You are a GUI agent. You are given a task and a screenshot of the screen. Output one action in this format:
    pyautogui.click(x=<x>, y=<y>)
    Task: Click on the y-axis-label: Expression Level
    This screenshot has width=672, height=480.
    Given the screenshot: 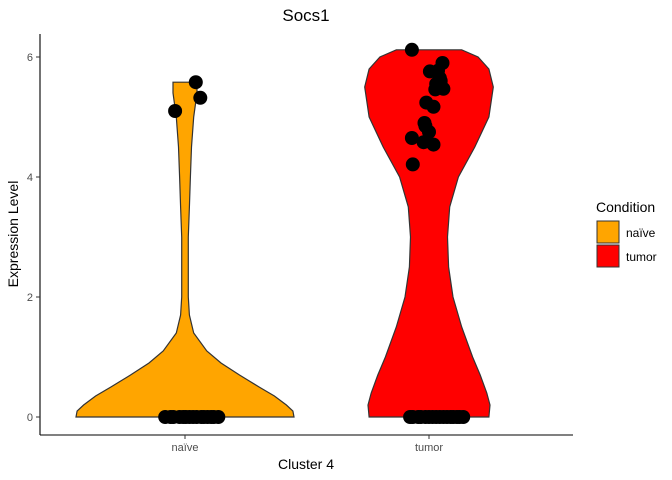 What is the action you would take?
    pyautogui.click(x=13, y=234)
    